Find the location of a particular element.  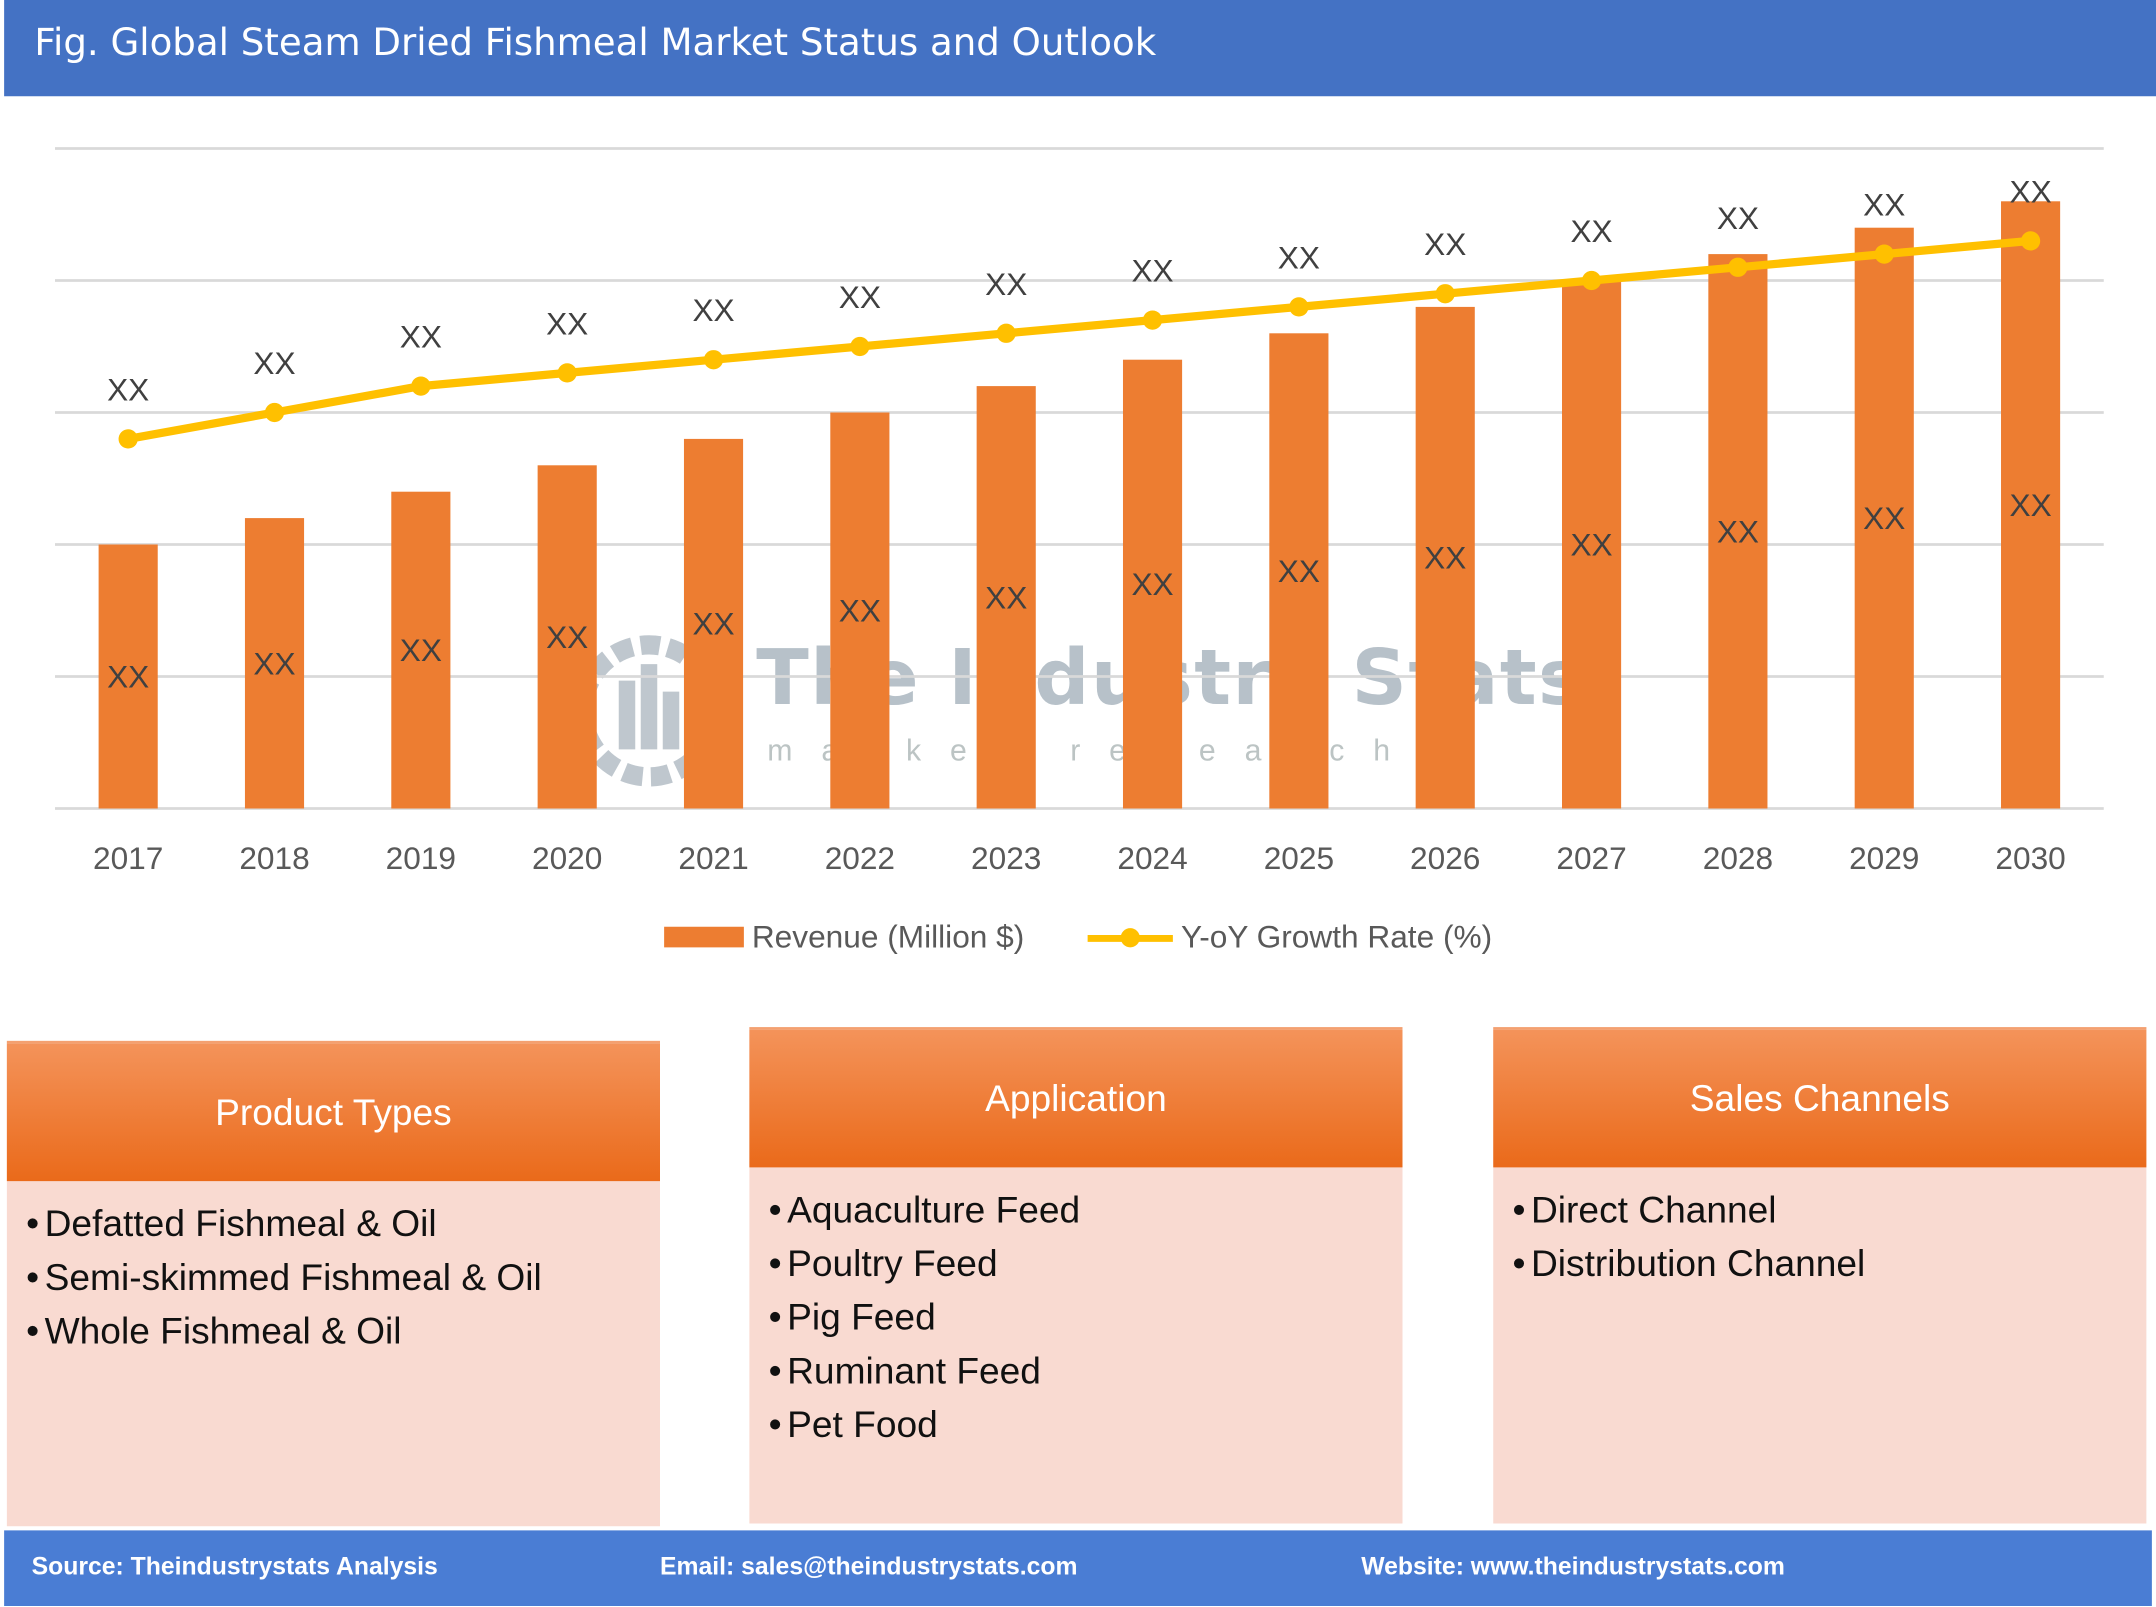

footer-website: Website: www.theindustrystats.com is located at coordinates (1573, 1566).